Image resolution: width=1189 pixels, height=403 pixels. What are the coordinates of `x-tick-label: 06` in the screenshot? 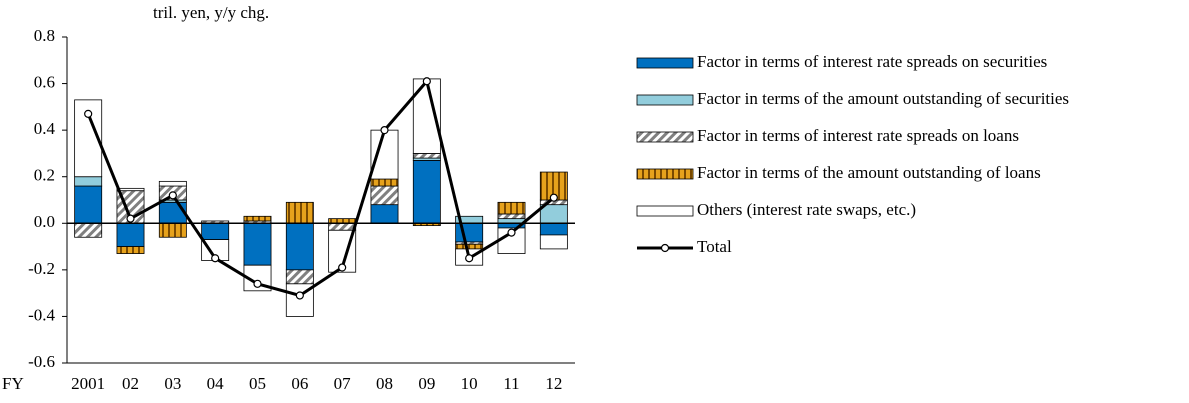 It's located at (299, 383).